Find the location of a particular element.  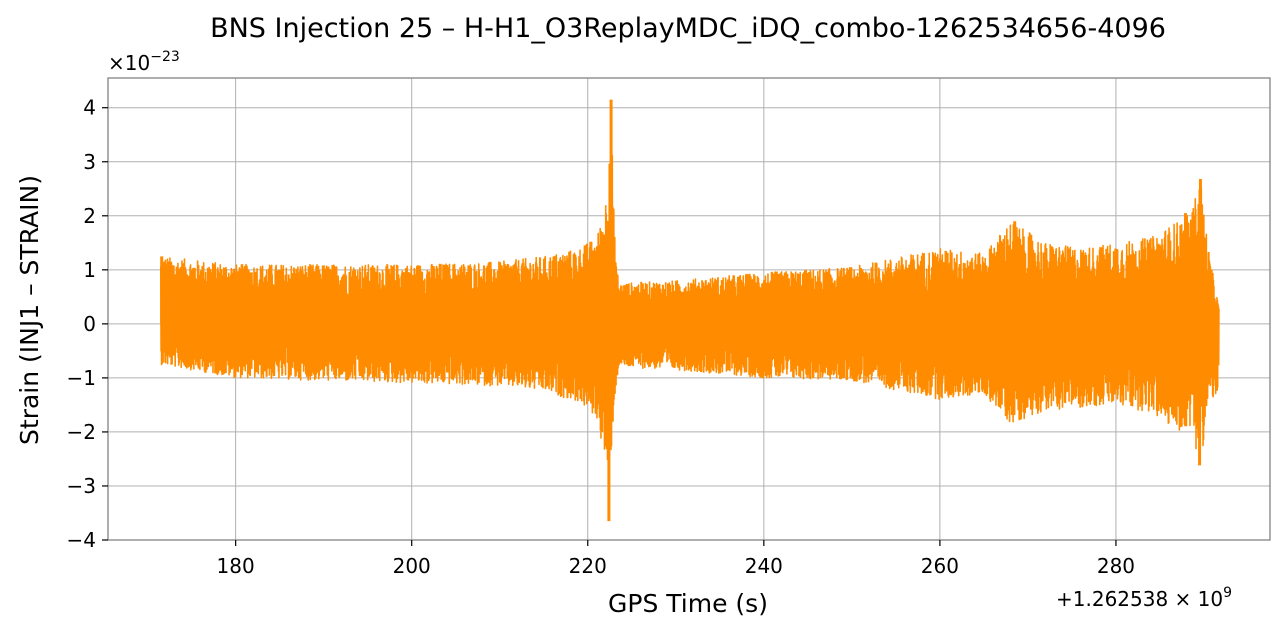

x-tick-label: 180 is located at coordinates (236, 566).